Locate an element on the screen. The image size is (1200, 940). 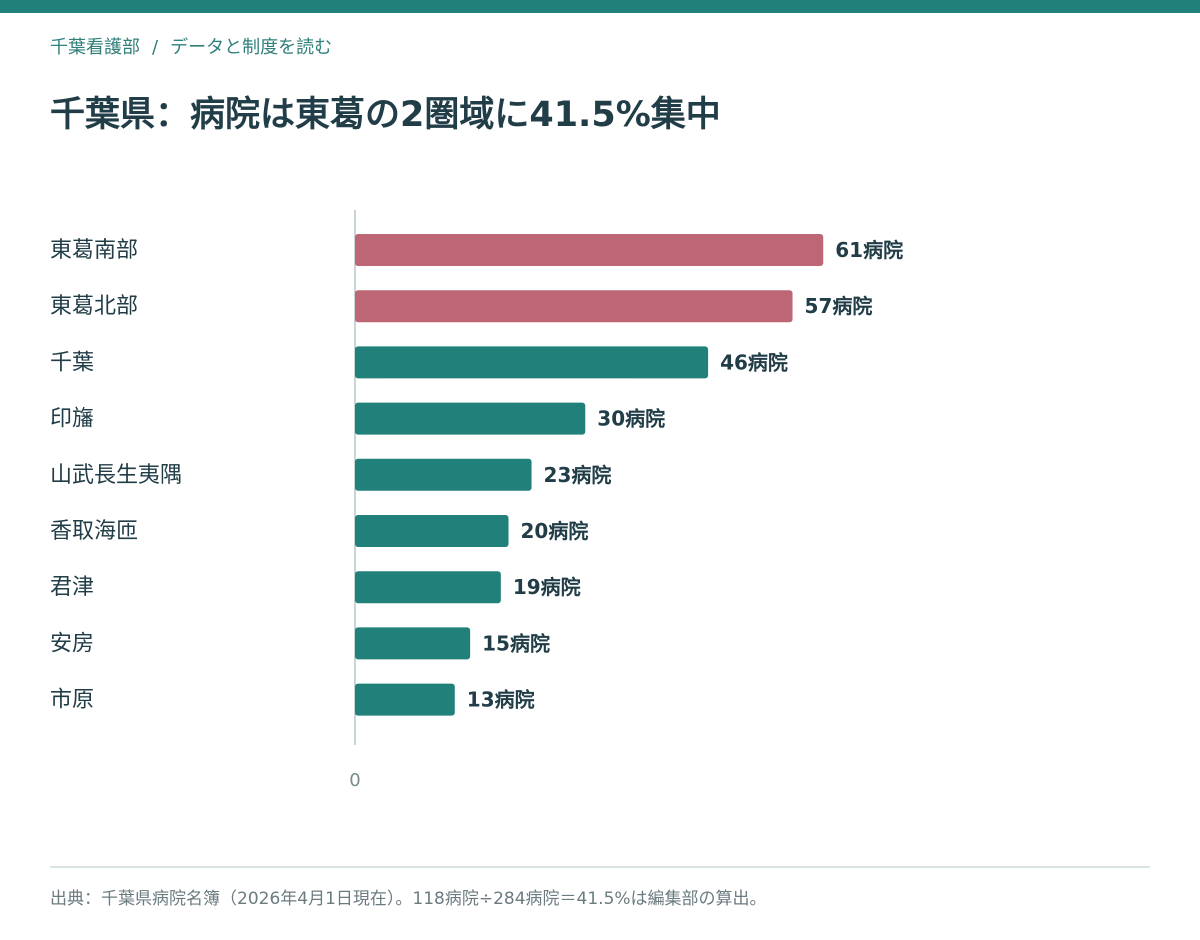
category-label: 千葉 is located at coordinates (72, 362).